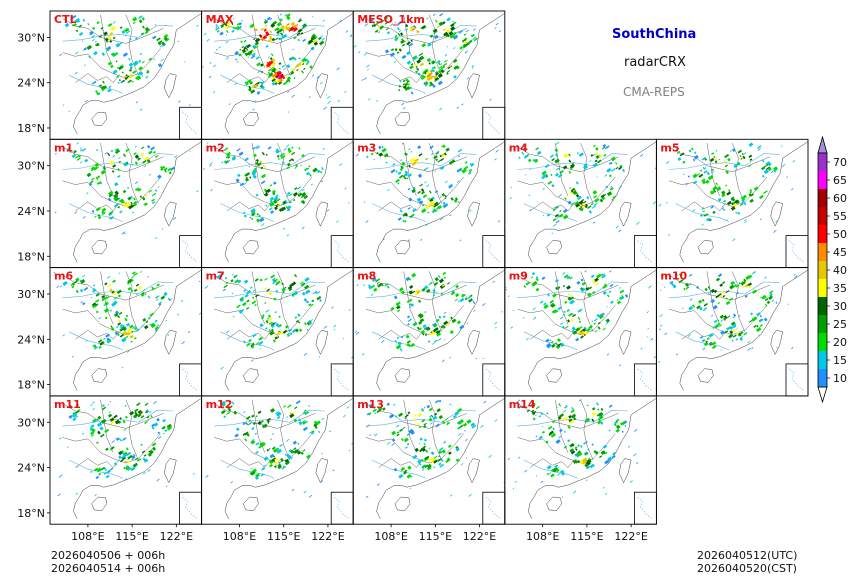 The image size is (860, 588). What do you see at coordinates (554, 247) in the screenshot?
I see `hainan-outline` at bounding box center [554, 247].